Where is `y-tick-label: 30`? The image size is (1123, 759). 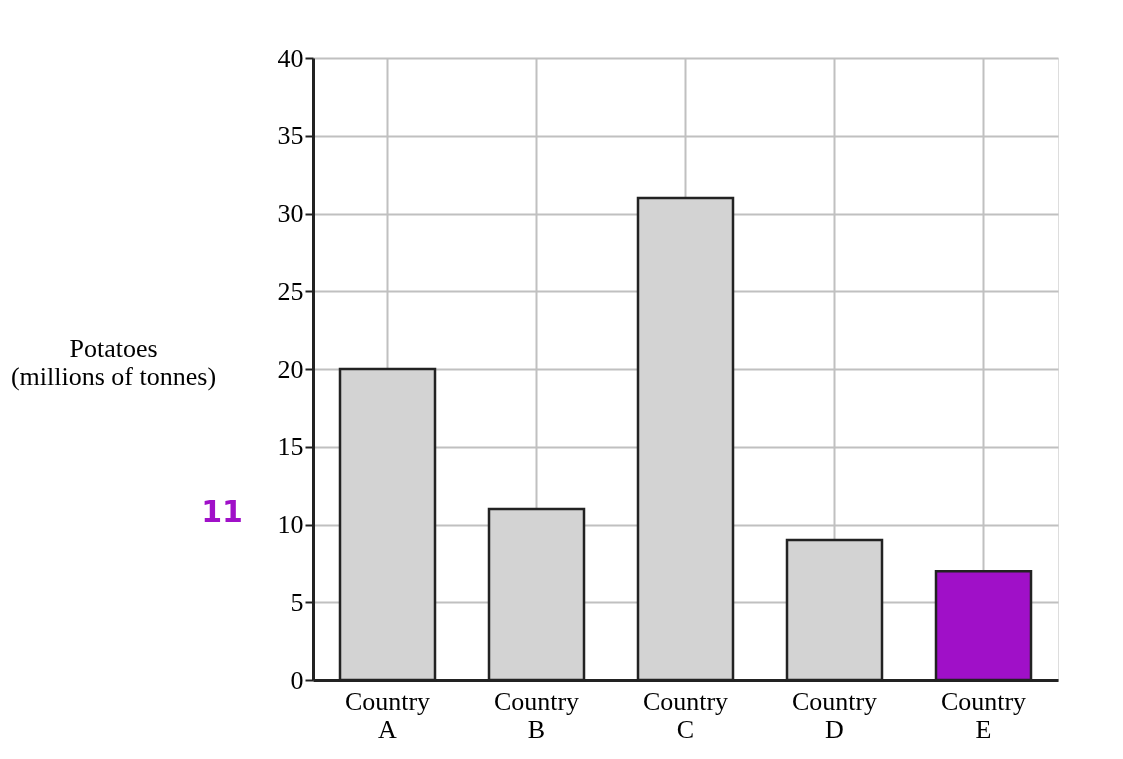
y-tick-label: 30 is located at coordinates (290, 213).